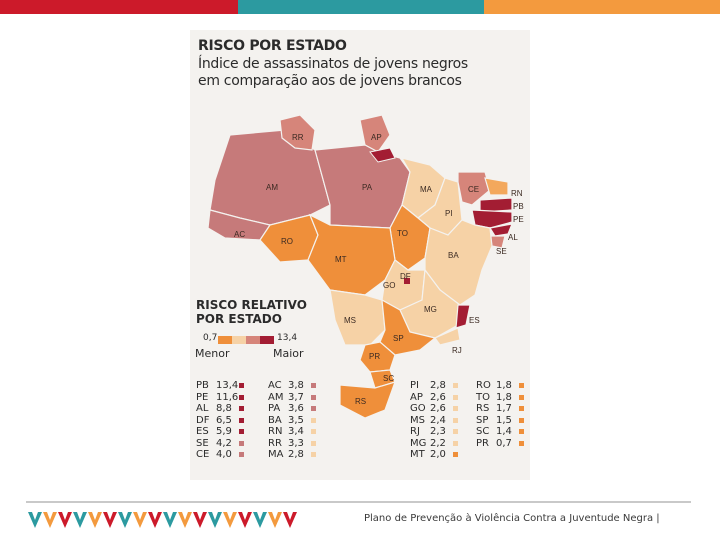  What do you see at coordinates (382, 155) in the screenshot?
I see `state-pa-island` at bounding box center [382, 155].